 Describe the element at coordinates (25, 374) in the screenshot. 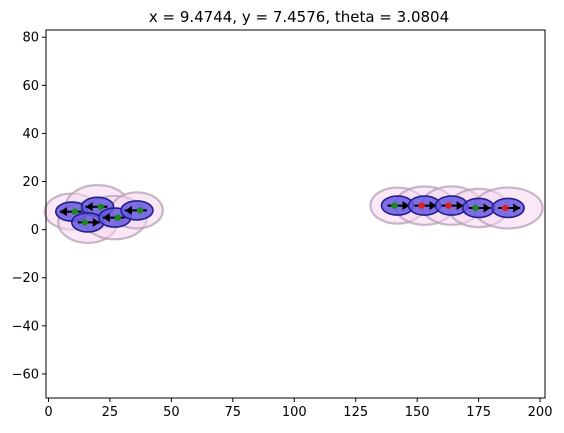

I see `y-tick-label: −60` at that location.